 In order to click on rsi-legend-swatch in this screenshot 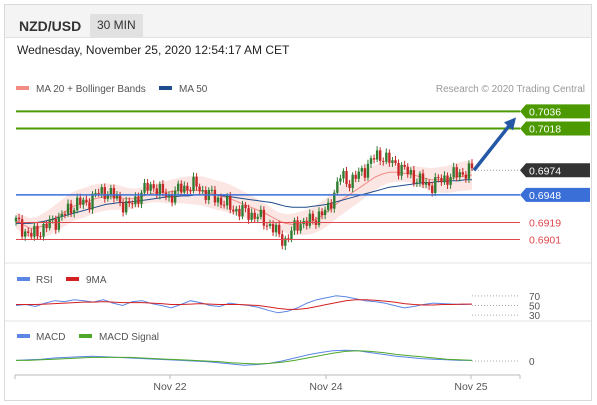, I will do `click(23, 279)`.